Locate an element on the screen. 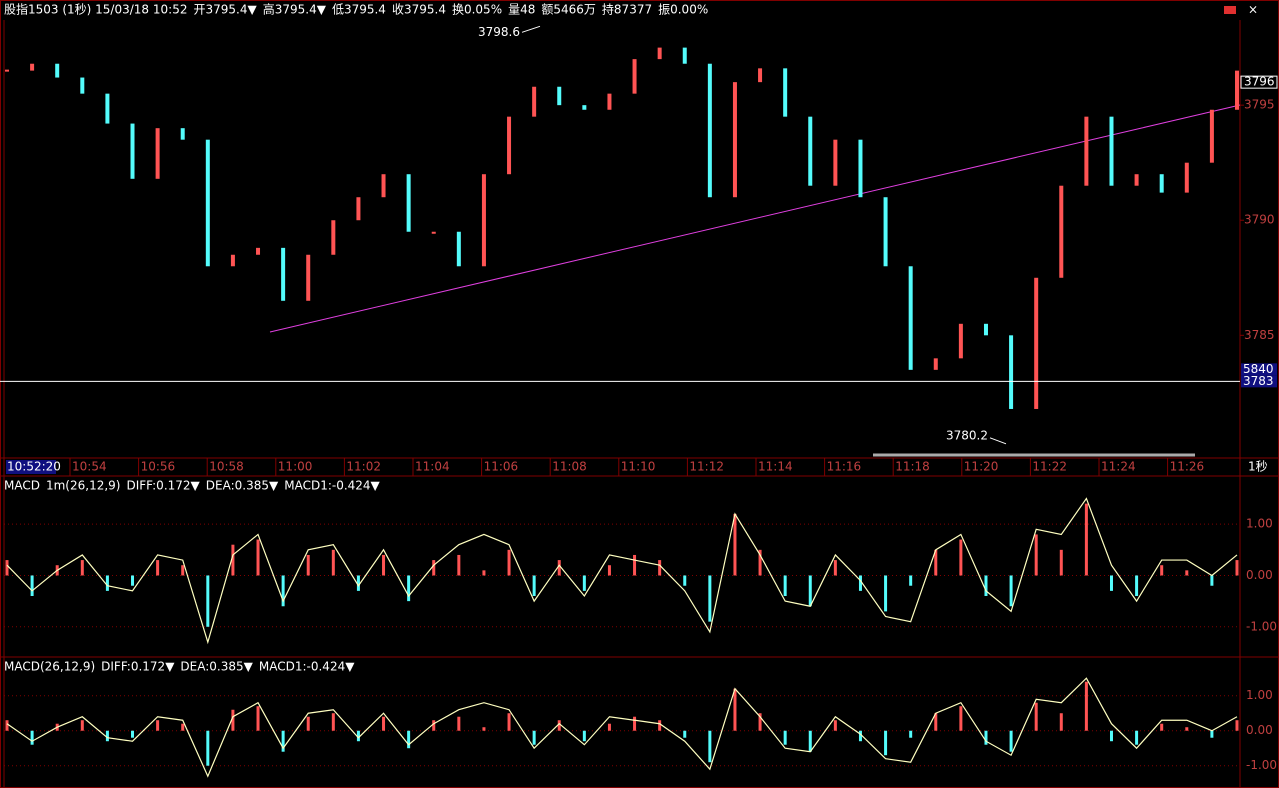  time-label: 10:56 is located at coordinates (158, 467).